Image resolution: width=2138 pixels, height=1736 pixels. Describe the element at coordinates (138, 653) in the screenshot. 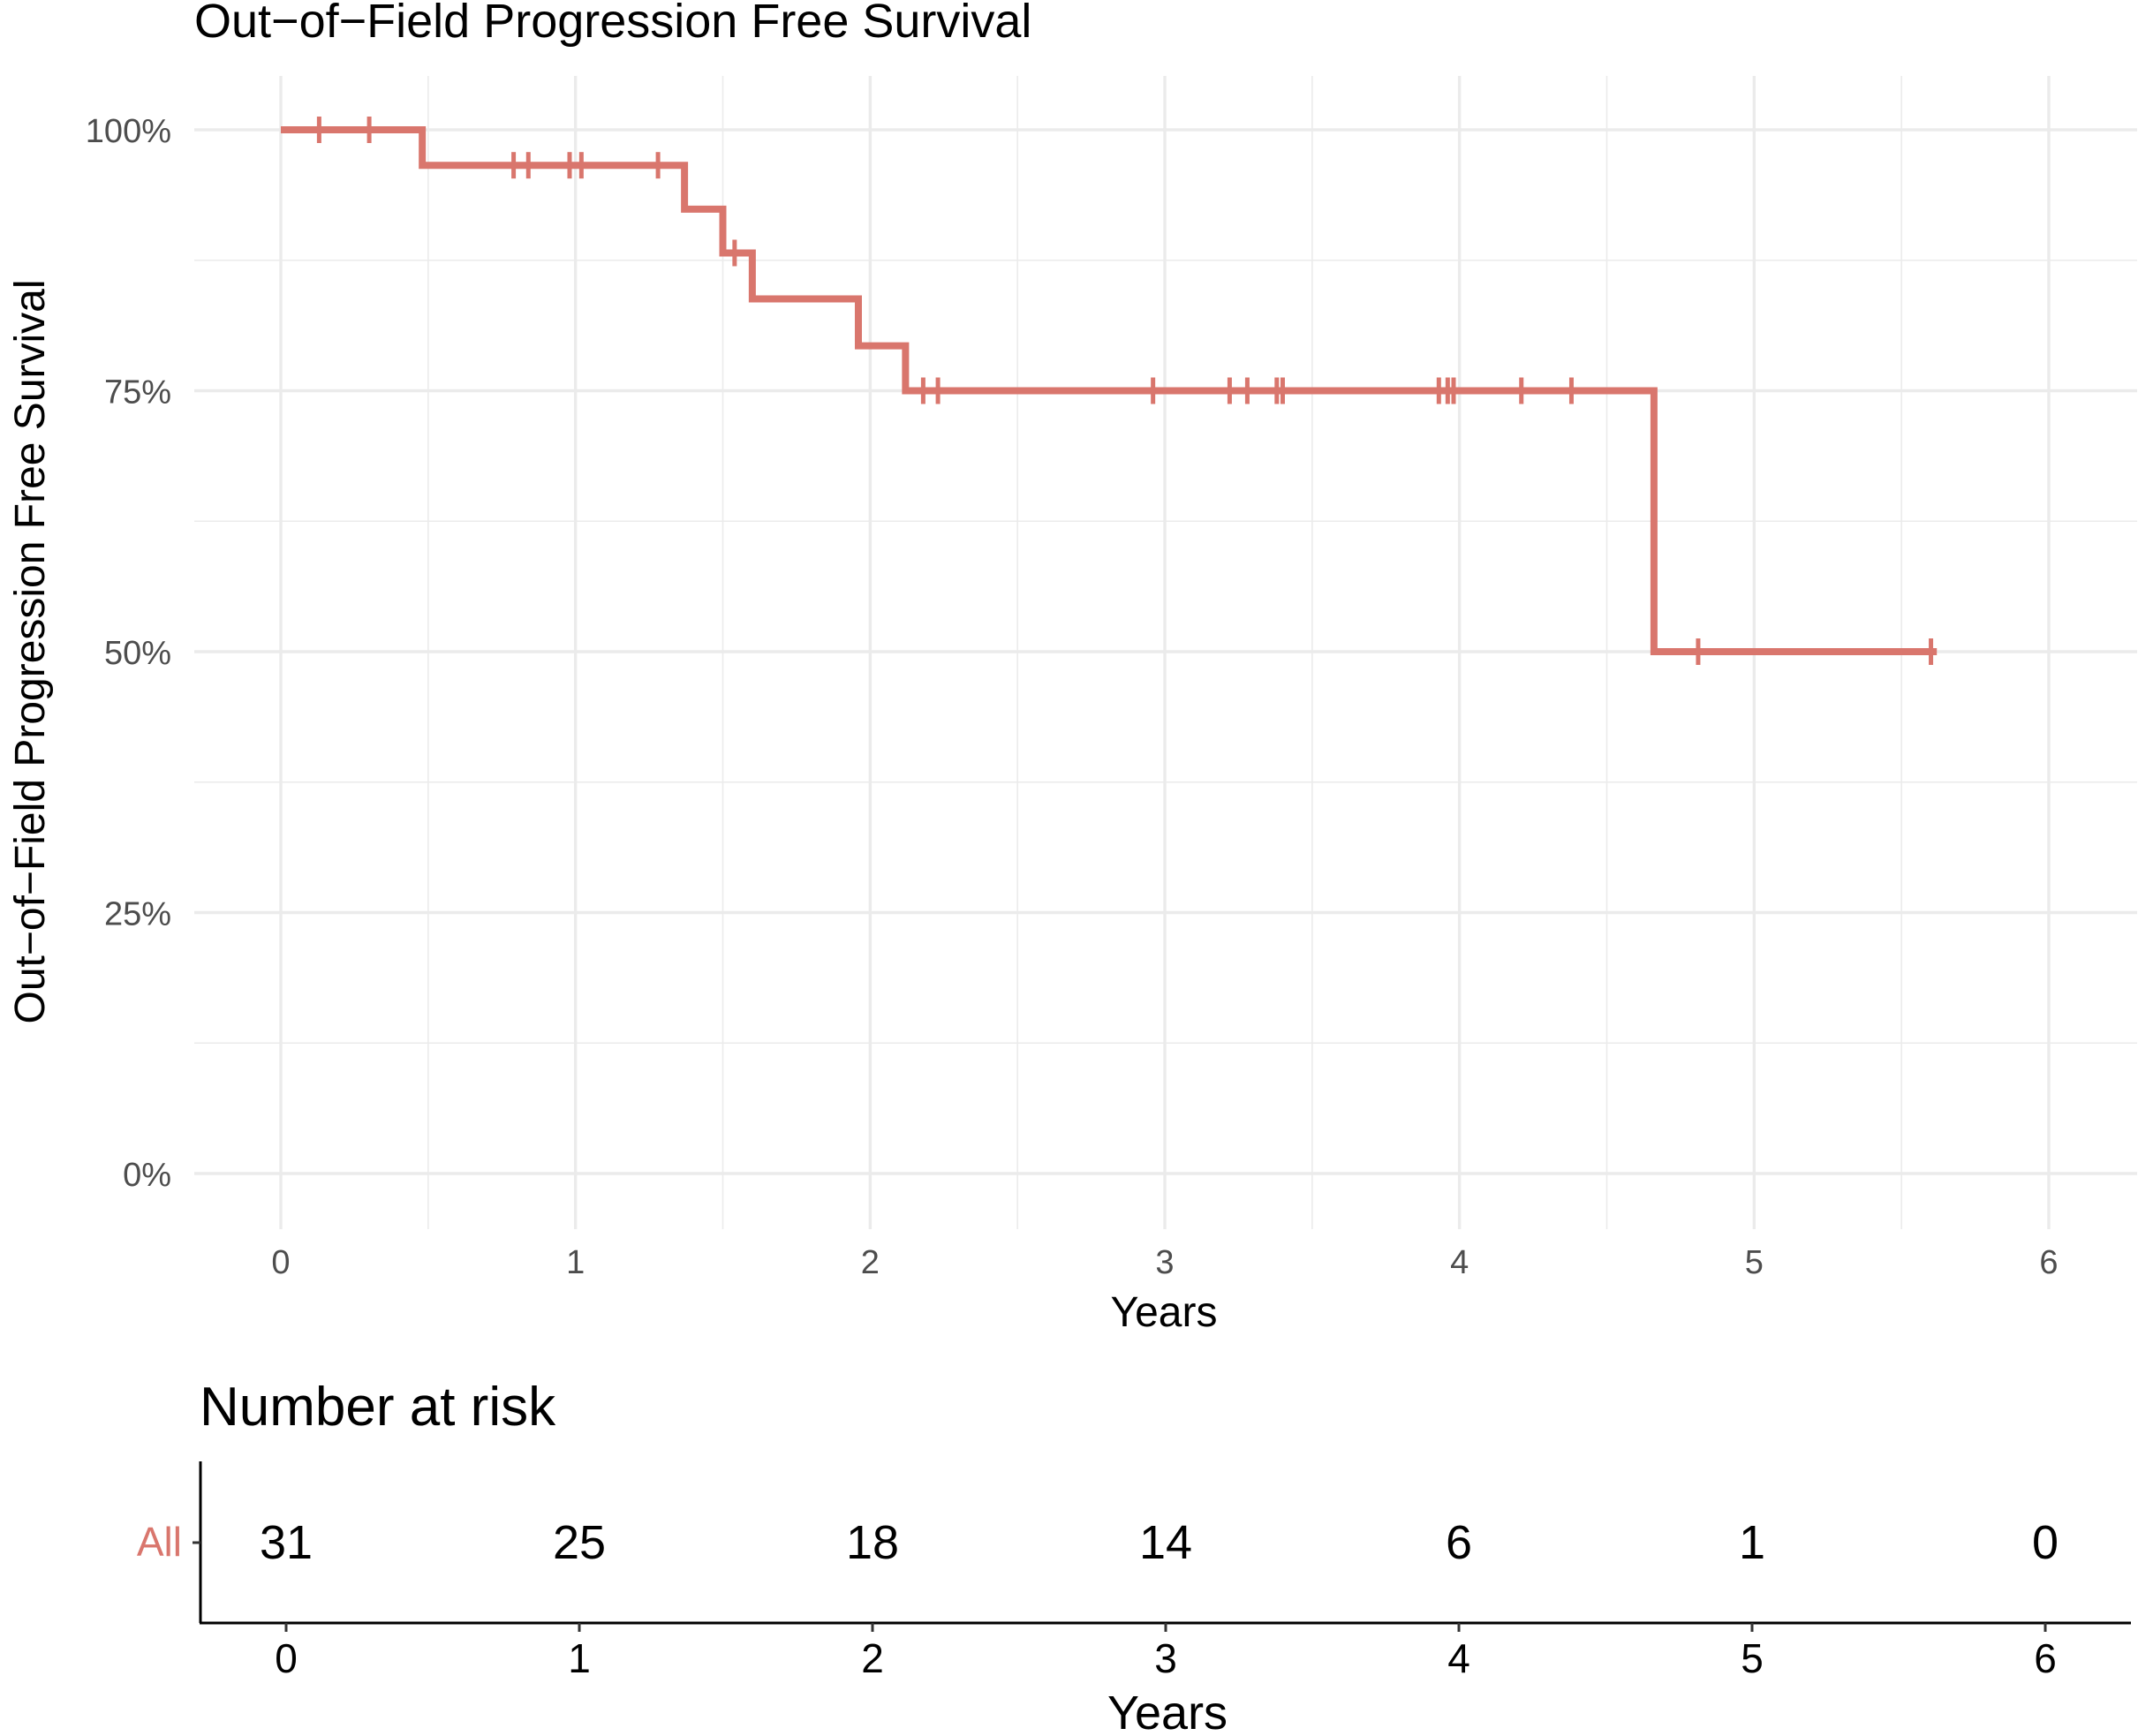

I see `y-tick-label: 50%` at that location.